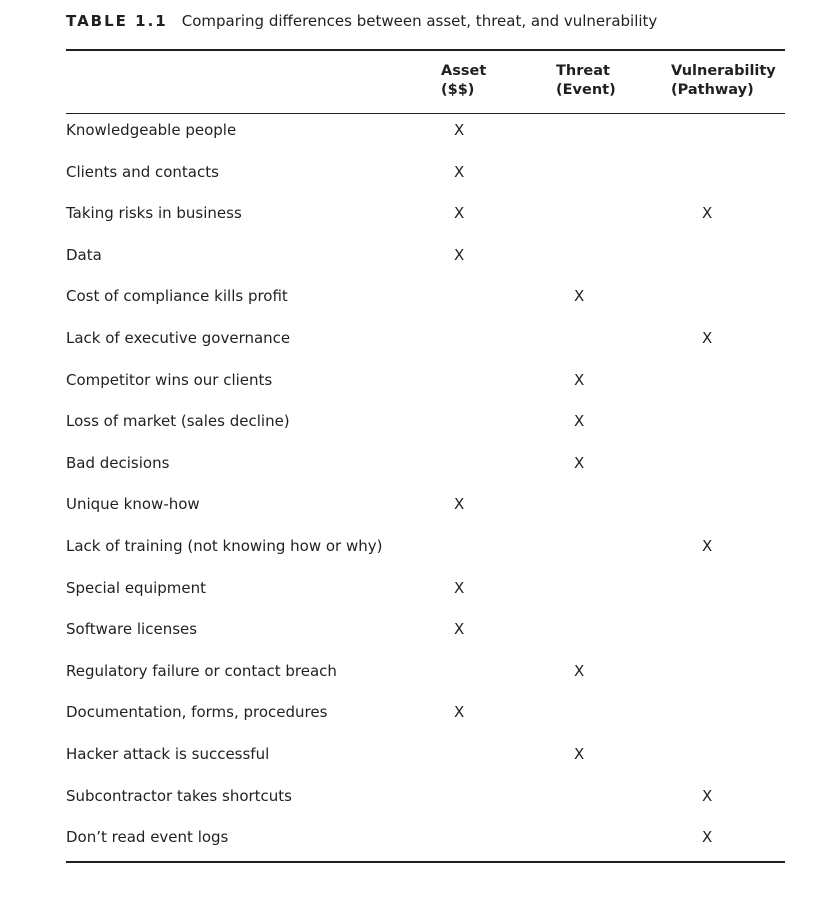  Describe the element at coordinates (586, 90) in the screenshot. I see `column-header-threat-line2: (Event)` at that location.